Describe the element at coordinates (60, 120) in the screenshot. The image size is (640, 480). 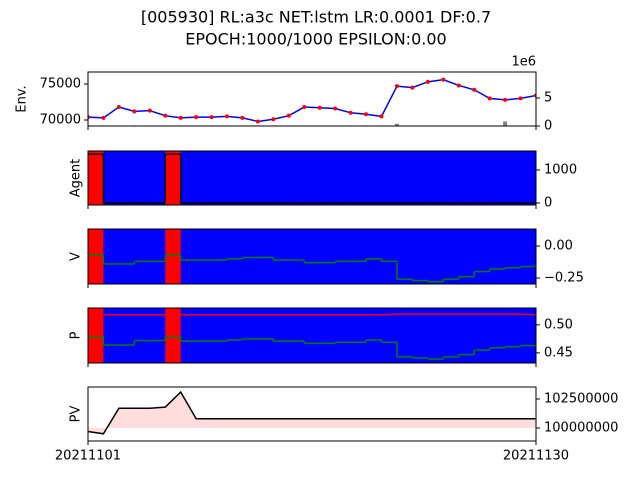
I see `y-tick-label: 70000` at that location.